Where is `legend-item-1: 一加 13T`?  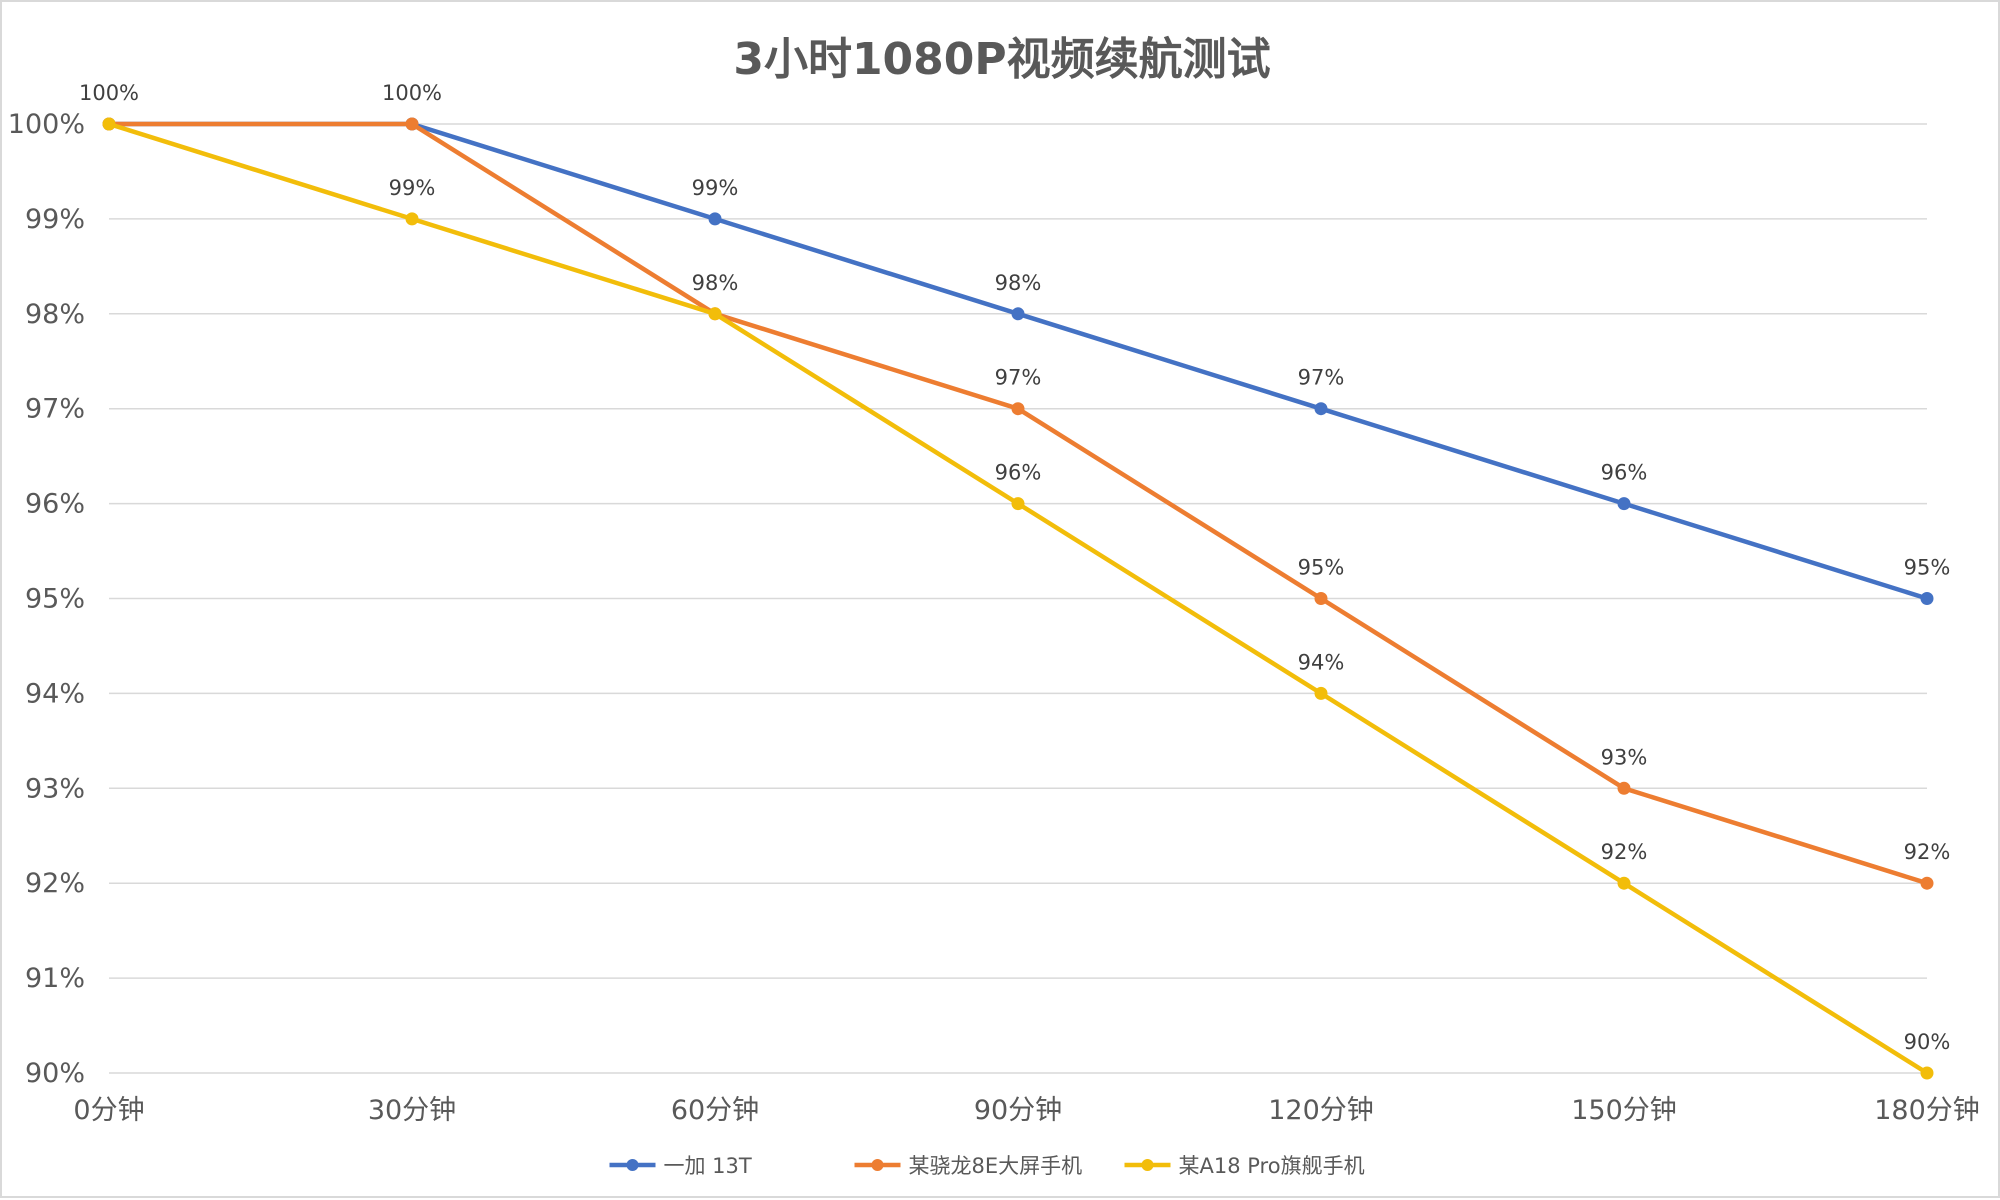
legend-item-1: 一加 13T is located at coordinates (680, 1166).